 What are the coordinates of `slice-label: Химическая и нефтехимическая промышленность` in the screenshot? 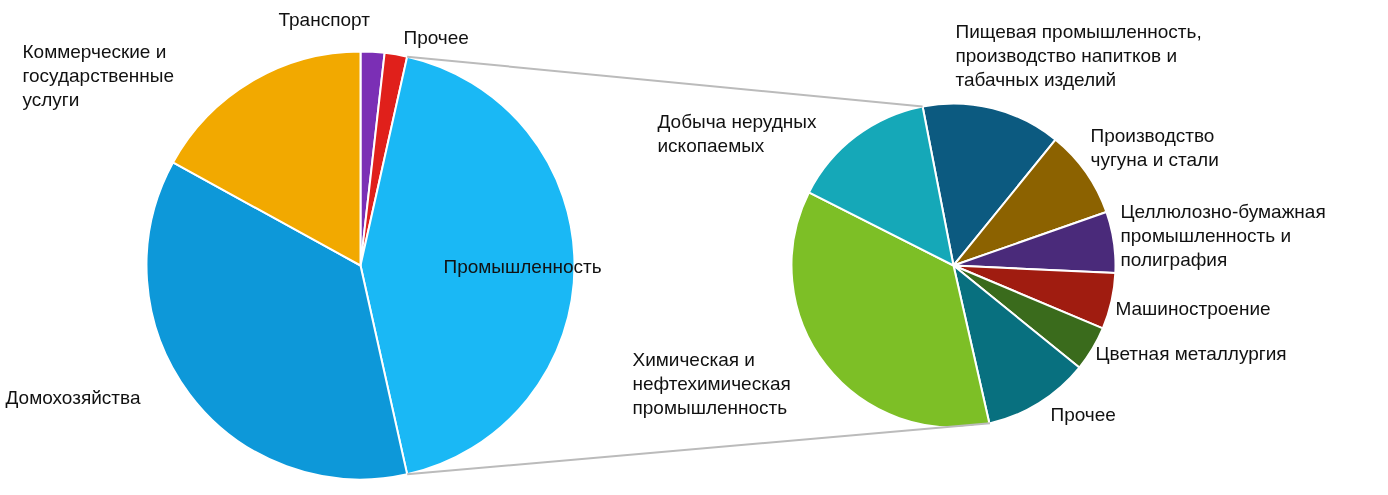 It's located at (711, 383).